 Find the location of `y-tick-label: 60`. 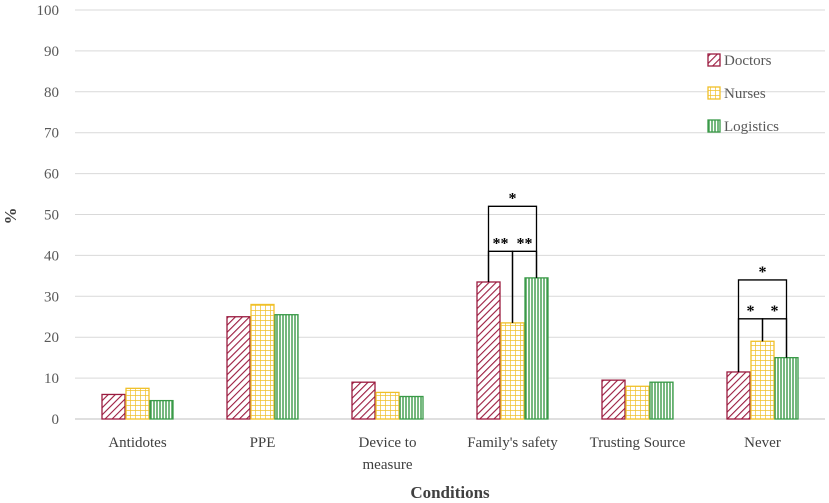

y-tick-label: 60 is located at coordinates (51, 175).